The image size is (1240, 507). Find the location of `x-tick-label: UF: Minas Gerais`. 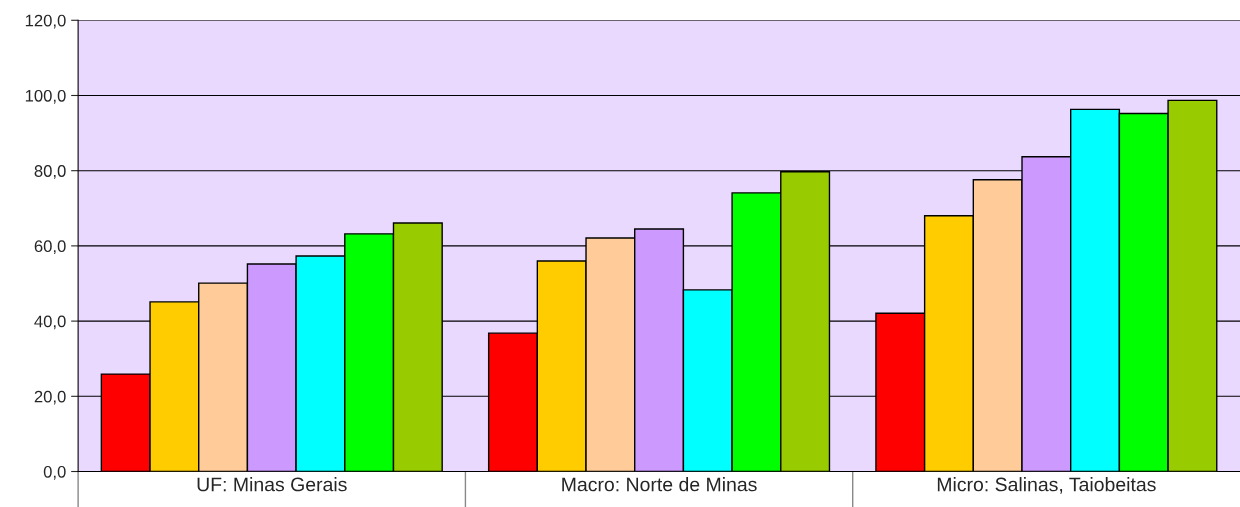

x-tick-label: UF: Minas Gerais is located at coordinates (272, 484).